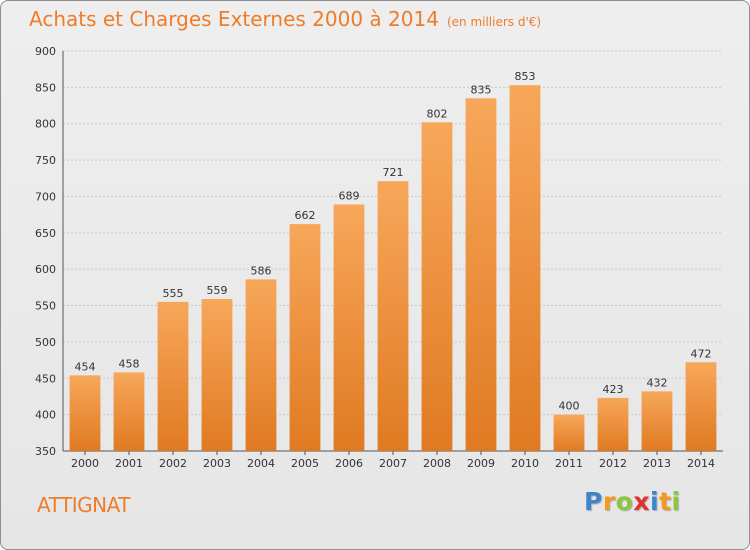 The width and height of the screenshot is (750, 550). I want to click on y-tick-label: 550, so click(45, 306).